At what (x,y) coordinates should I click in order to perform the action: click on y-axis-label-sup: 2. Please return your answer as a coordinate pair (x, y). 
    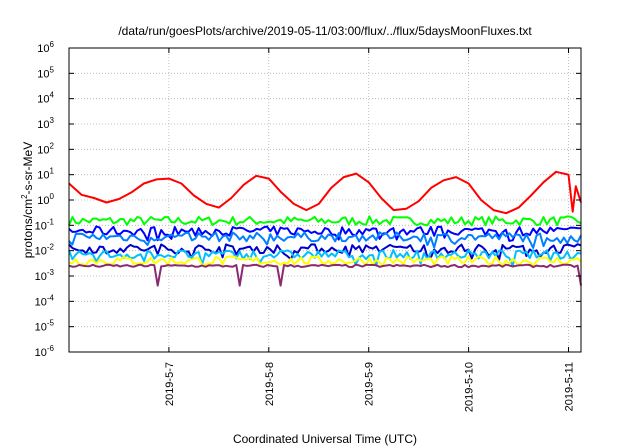
    Looking at the image, I should click on (24, 196).